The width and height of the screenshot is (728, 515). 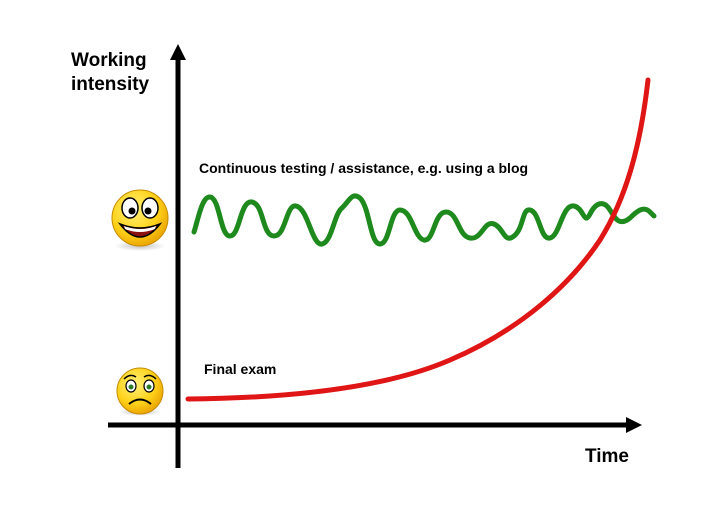 I want to click on worried-face-icon, so click(x=140, y=391).